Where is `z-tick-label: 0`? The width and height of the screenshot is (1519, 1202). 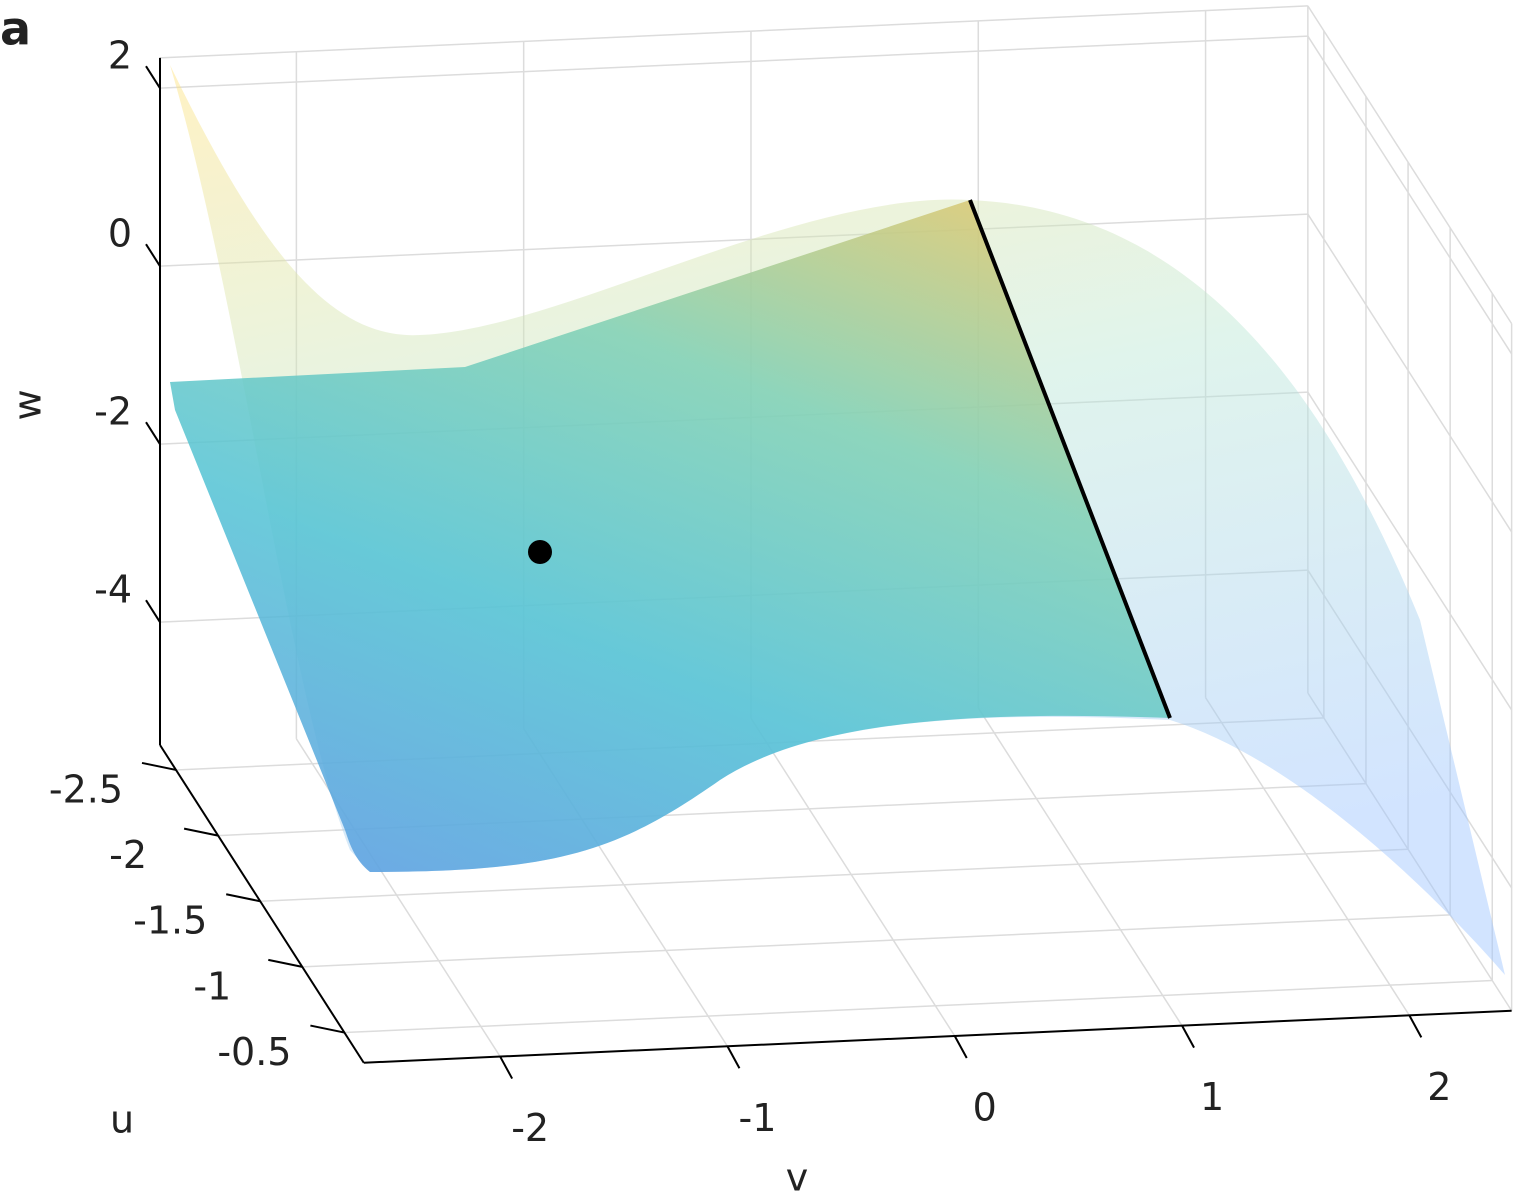 z-tick-label: 0 is located at coordinates (120, 234).